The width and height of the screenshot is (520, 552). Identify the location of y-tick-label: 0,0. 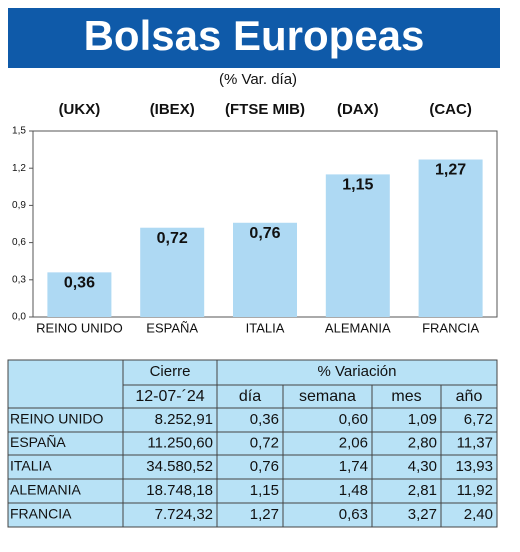
(19, 317).